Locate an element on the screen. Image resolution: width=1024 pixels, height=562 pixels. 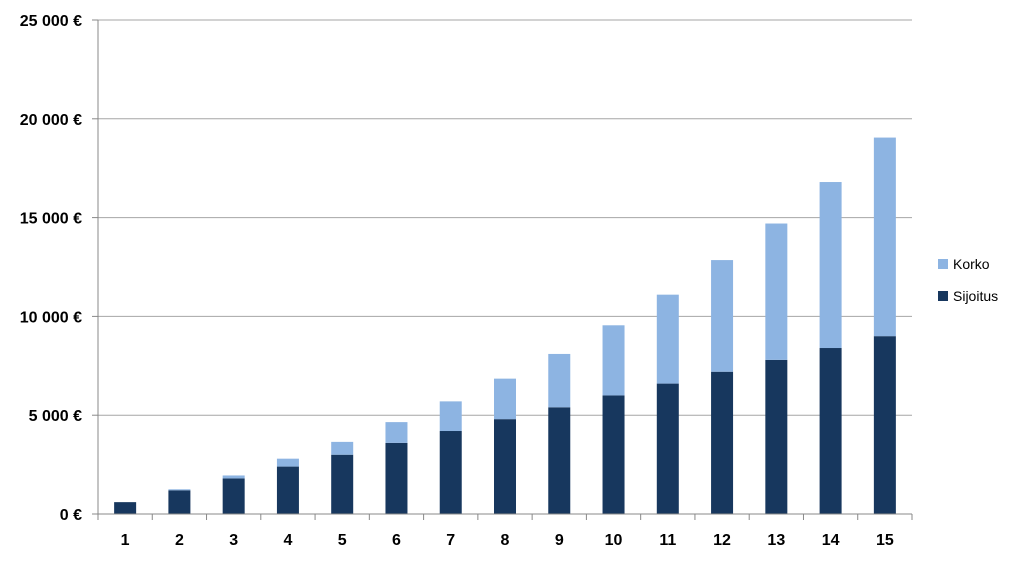
y-tick-label: 25 000 € is located at coordinates (51, 21).